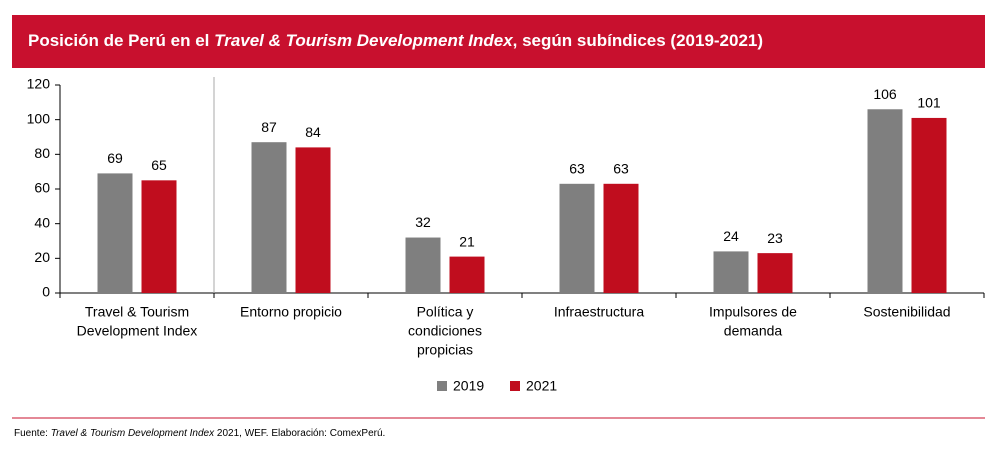 The height and width of the screenshot is (451, 997). Describe the element at coordinates (32, 433) in the screenshot. I see `source-part: Fuente:` at that location.